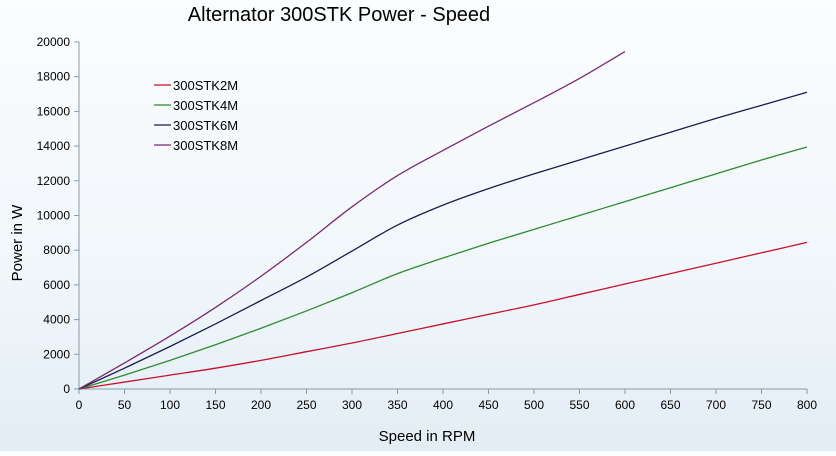 Image resolution: width=836 pixels, height=456 pixels. Describe the element at coordinates (761, 405) in the screenshot. I see `x-tick-label: 750` at that location.